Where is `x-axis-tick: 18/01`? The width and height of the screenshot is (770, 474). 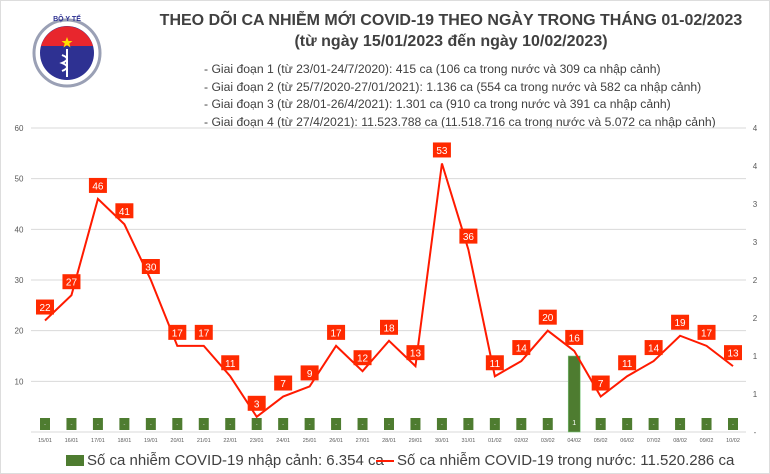
x-axis-tick: 18/01 is located at coordinates (125, 441).